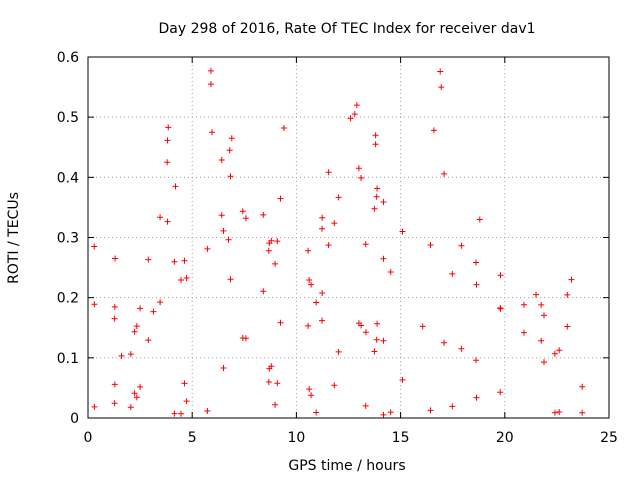 This screenshot has width=640, height=480. Describe the element at coordinates (68, 178) in the screenshot. I see `y-tick-label: 0.4` at that location.